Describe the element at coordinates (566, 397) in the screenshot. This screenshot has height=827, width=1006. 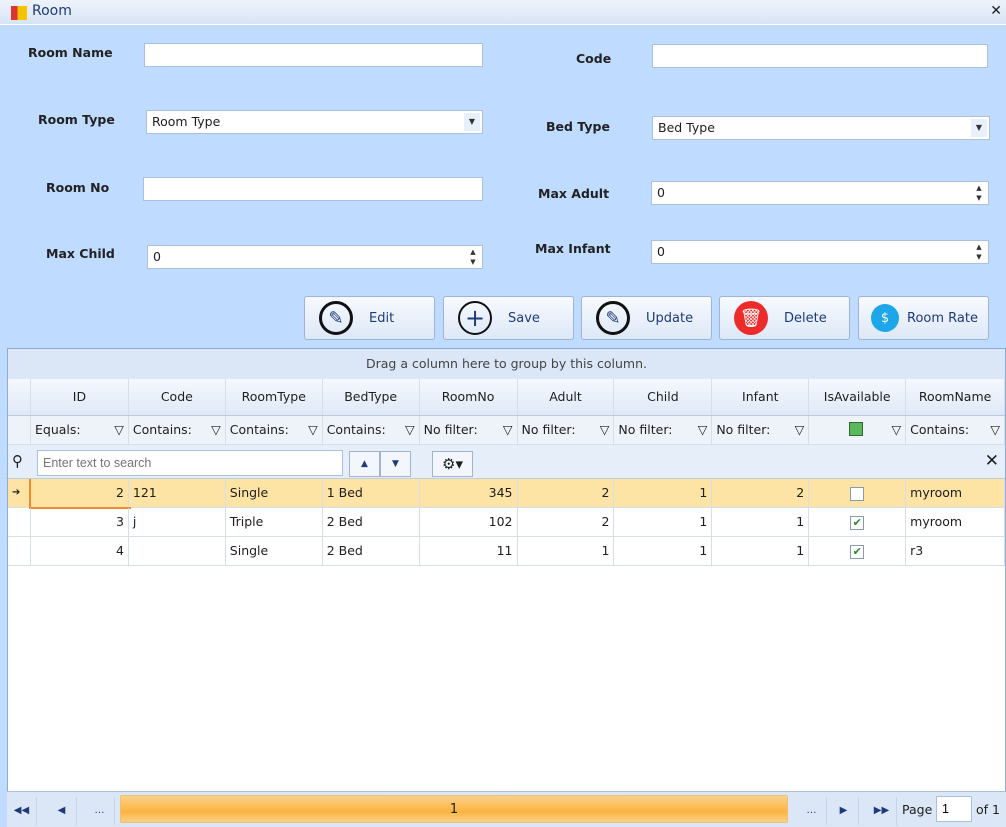
I see `column-header-adult: Adult` at that location.